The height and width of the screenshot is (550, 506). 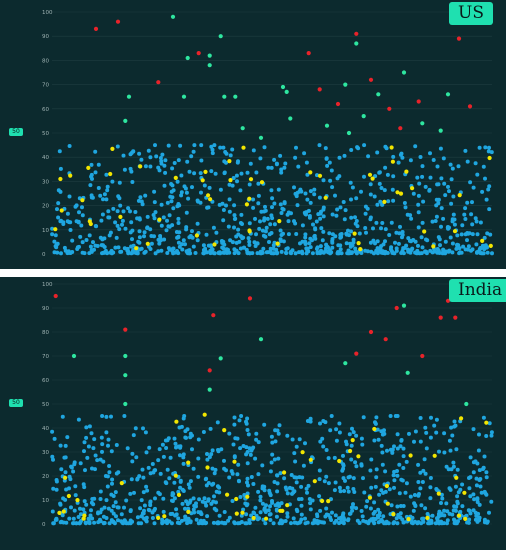 What do you see at coordinates (47, 285) in the screenshot?
I see `y-tick-label: 100` at bounding box center [47, 285].